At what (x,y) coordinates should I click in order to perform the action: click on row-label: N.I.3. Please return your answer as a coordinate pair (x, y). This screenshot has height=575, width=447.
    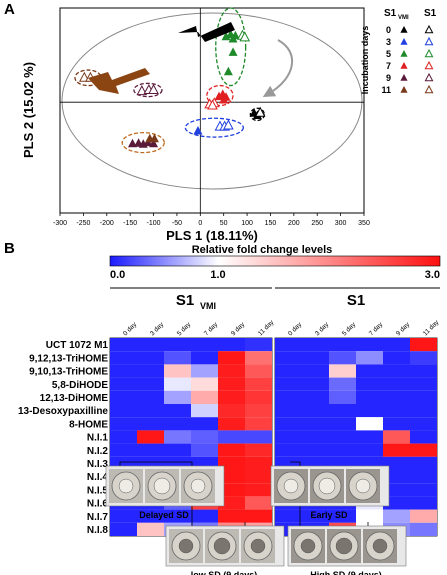
    Looking at the image, I should click on (98, 464).